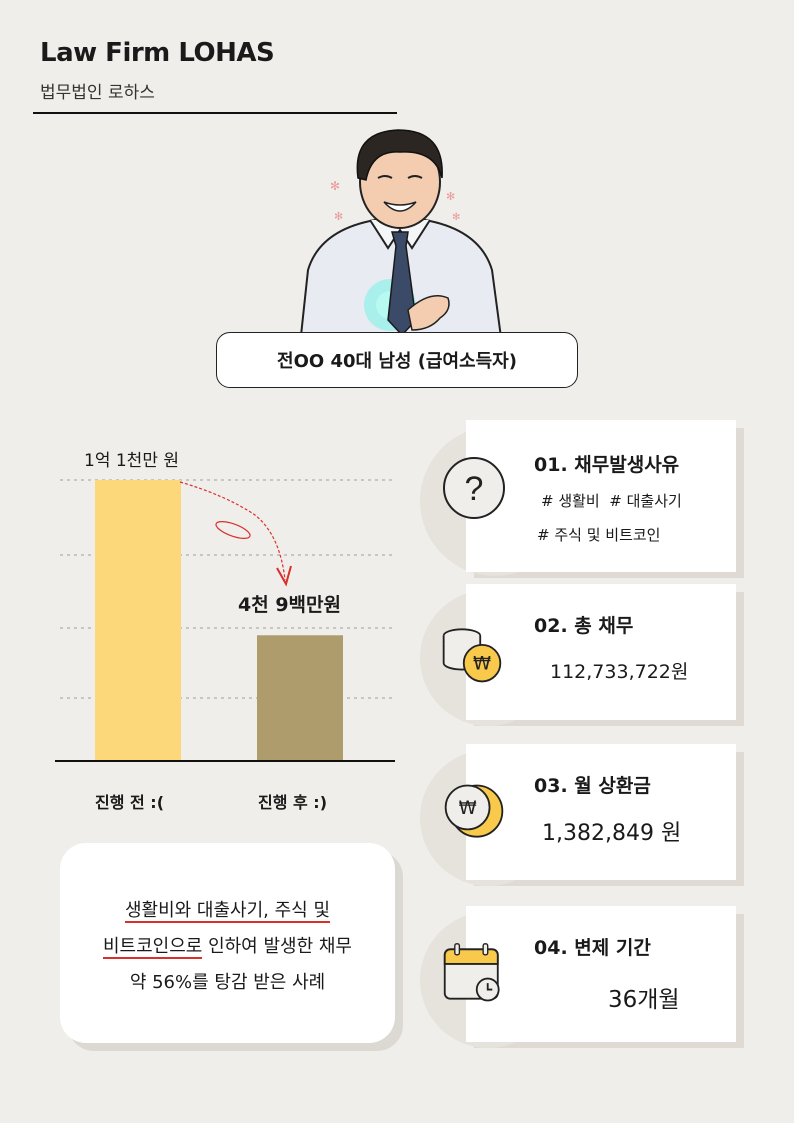 This screenshot has width=794, height=1123. Describe the element at coordinates (215, 113) in the screenshot. I see `header-divider` at that location.